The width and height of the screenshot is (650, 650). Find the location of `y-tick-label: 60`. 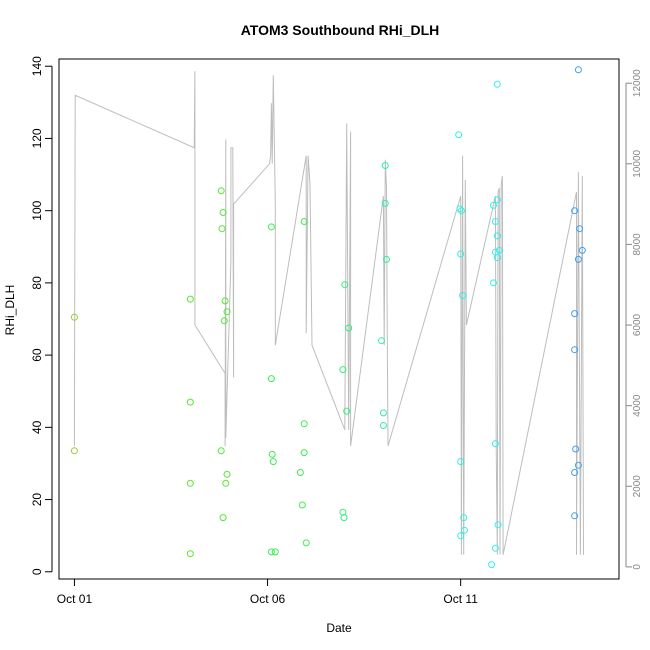

y-tick-label: 60 is located at coordinates (37, 355).